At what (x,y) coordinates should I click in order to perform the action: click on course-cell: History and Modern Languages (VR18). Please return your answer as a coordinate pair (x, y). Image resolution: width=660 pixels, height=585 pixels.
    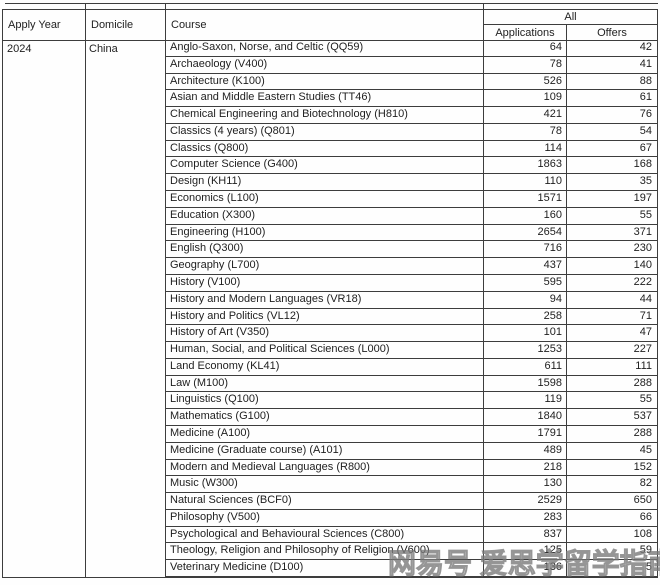
    Looking at the image, I should click on (266, 298).